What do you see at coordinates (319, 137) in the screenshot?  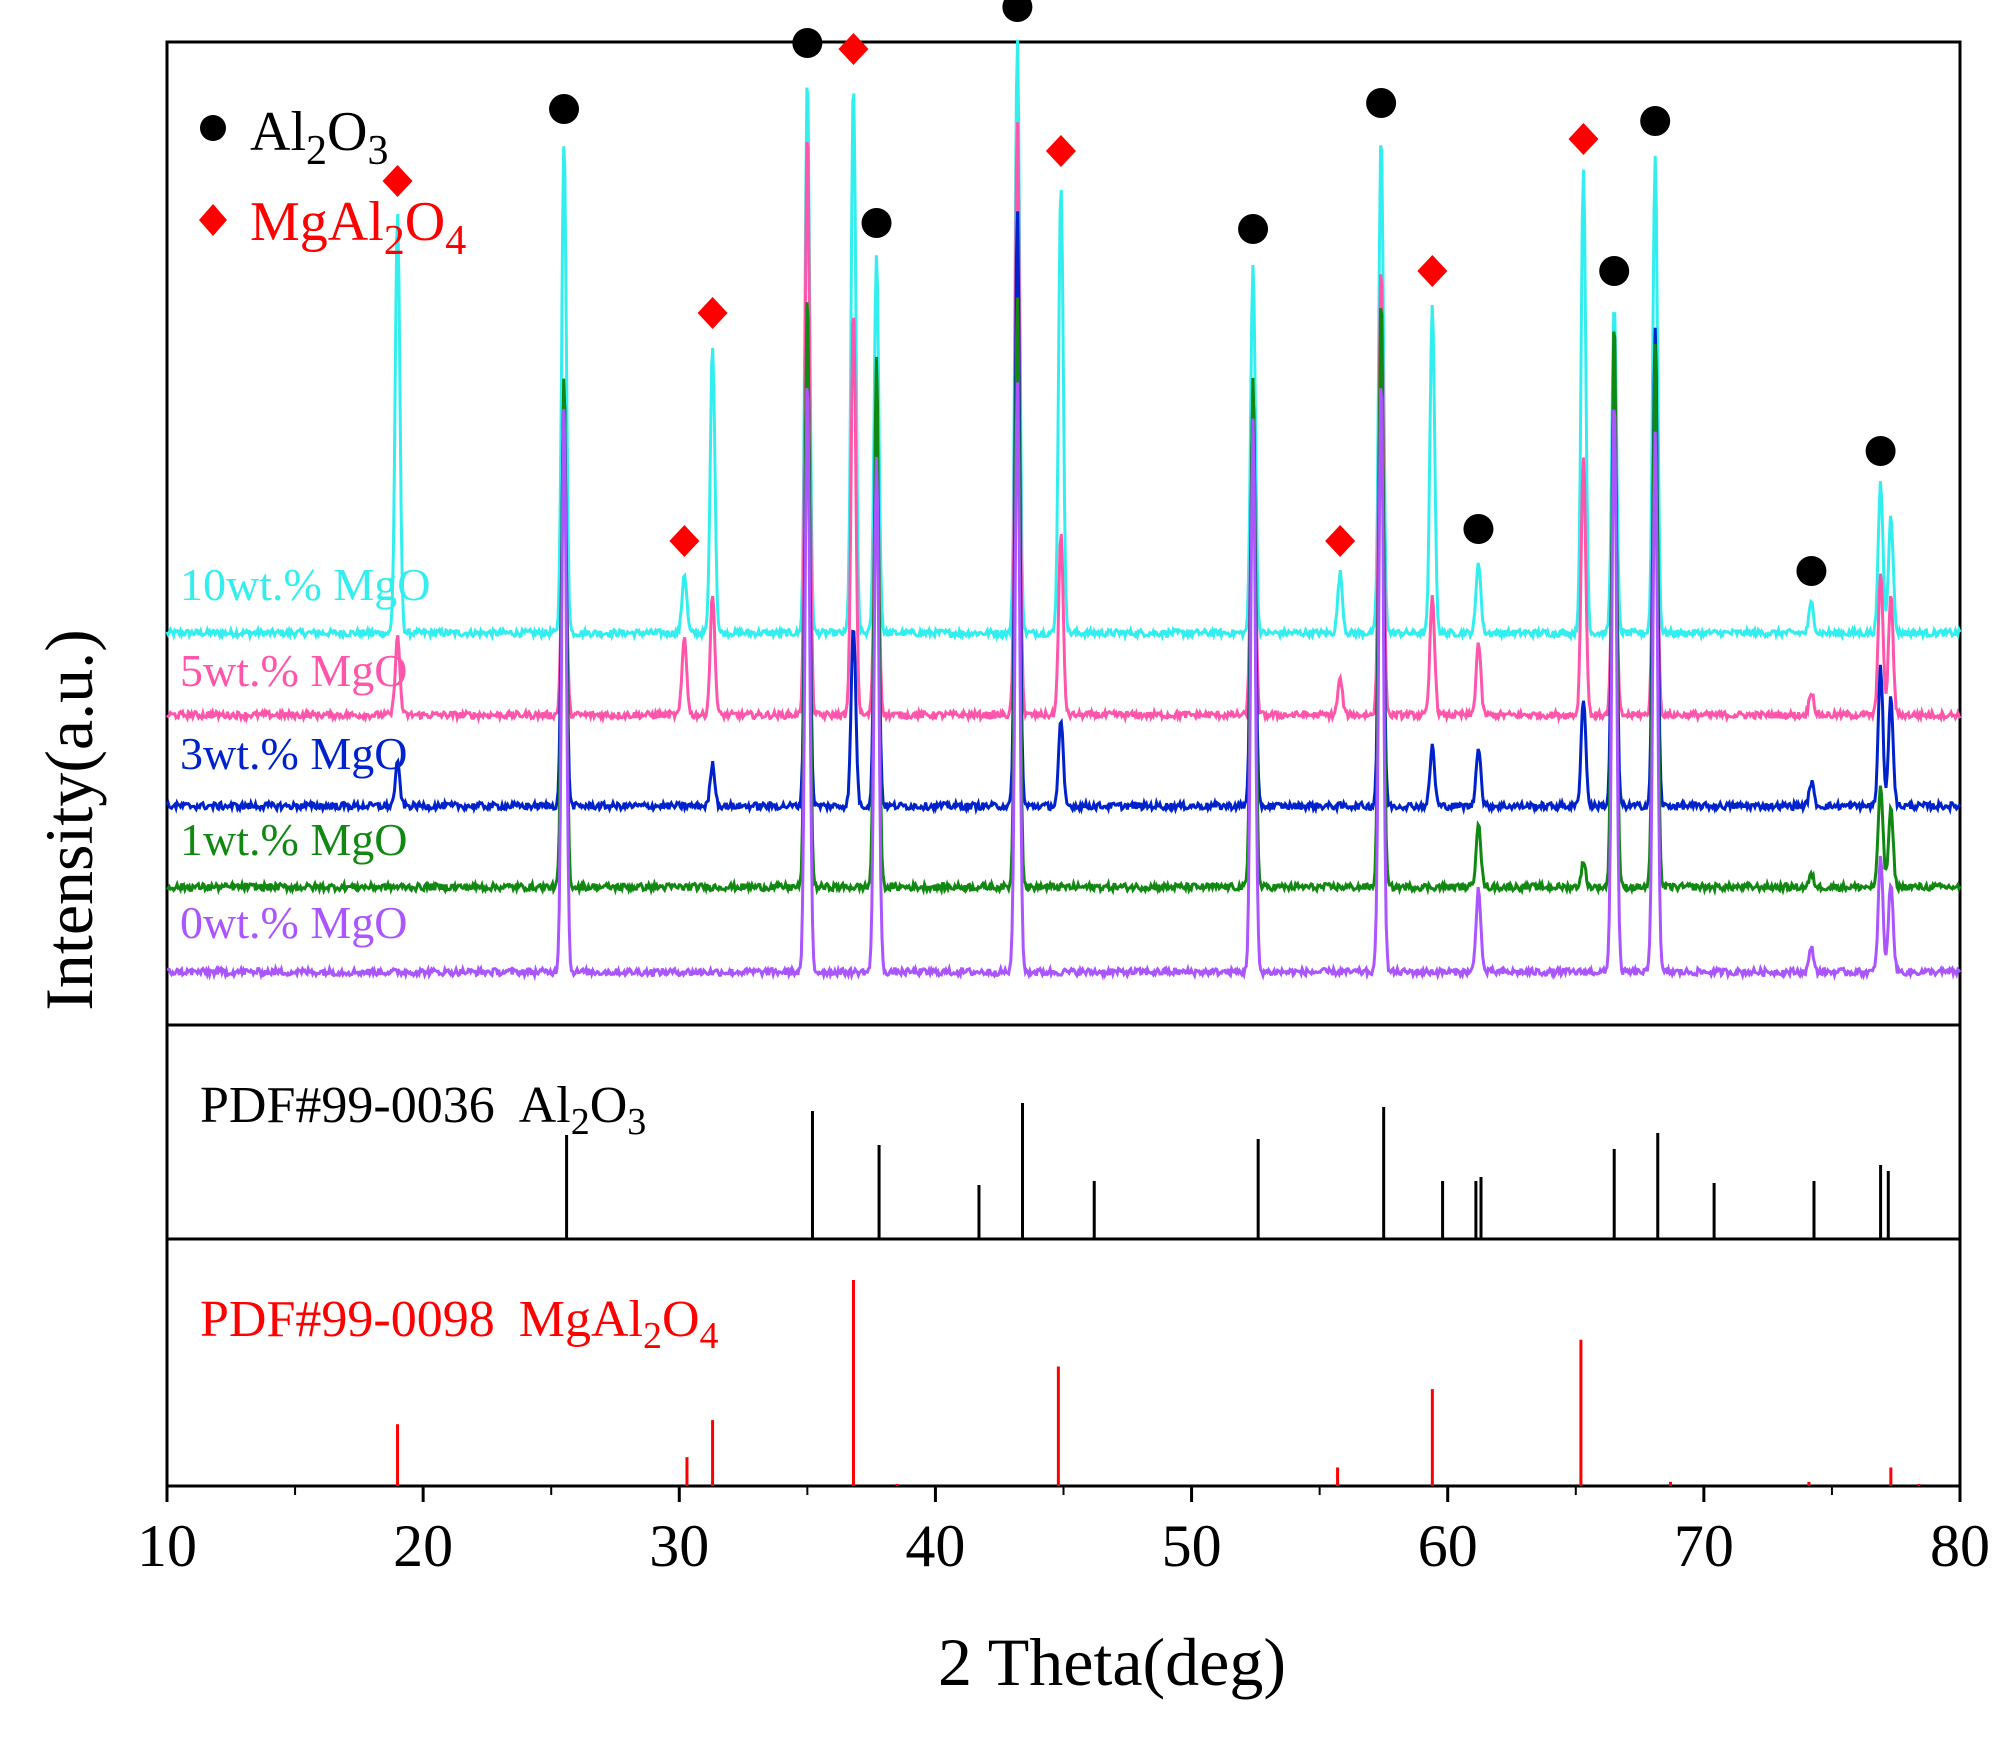 I see `legend-label-al2o3: Al2O3` at bounding box center [319, 137].